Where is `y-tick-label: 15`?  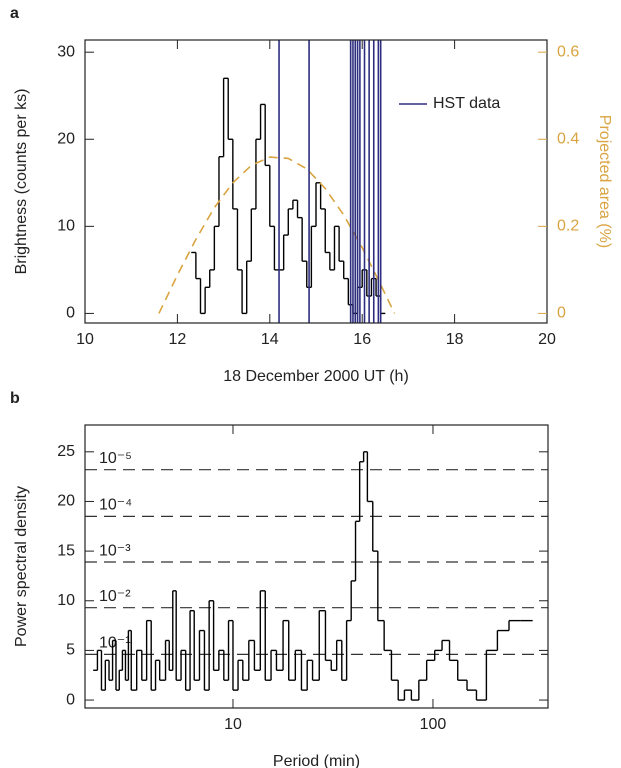 y-tick-label: 15 is located at coordinates (66, 550).